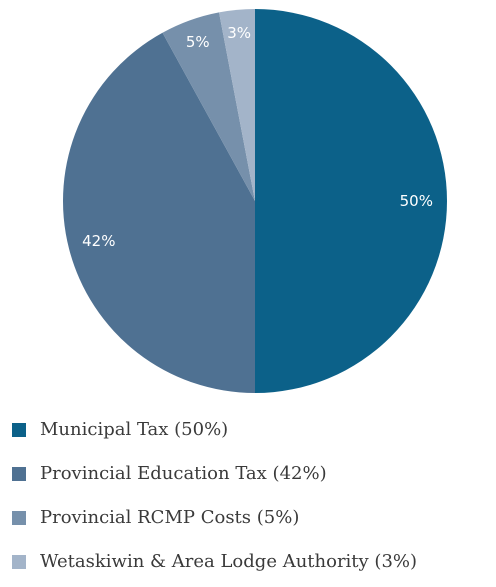 The image size is (496, 587). Describe the element at coordinates (98, 241) in the screenshot. I see `pie-slice-label-1: 42%` at that location.